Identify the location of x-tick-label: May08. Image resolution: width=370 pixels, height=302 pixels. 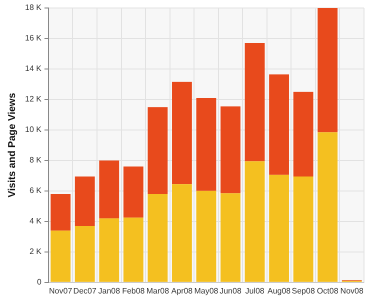
(206, 291).